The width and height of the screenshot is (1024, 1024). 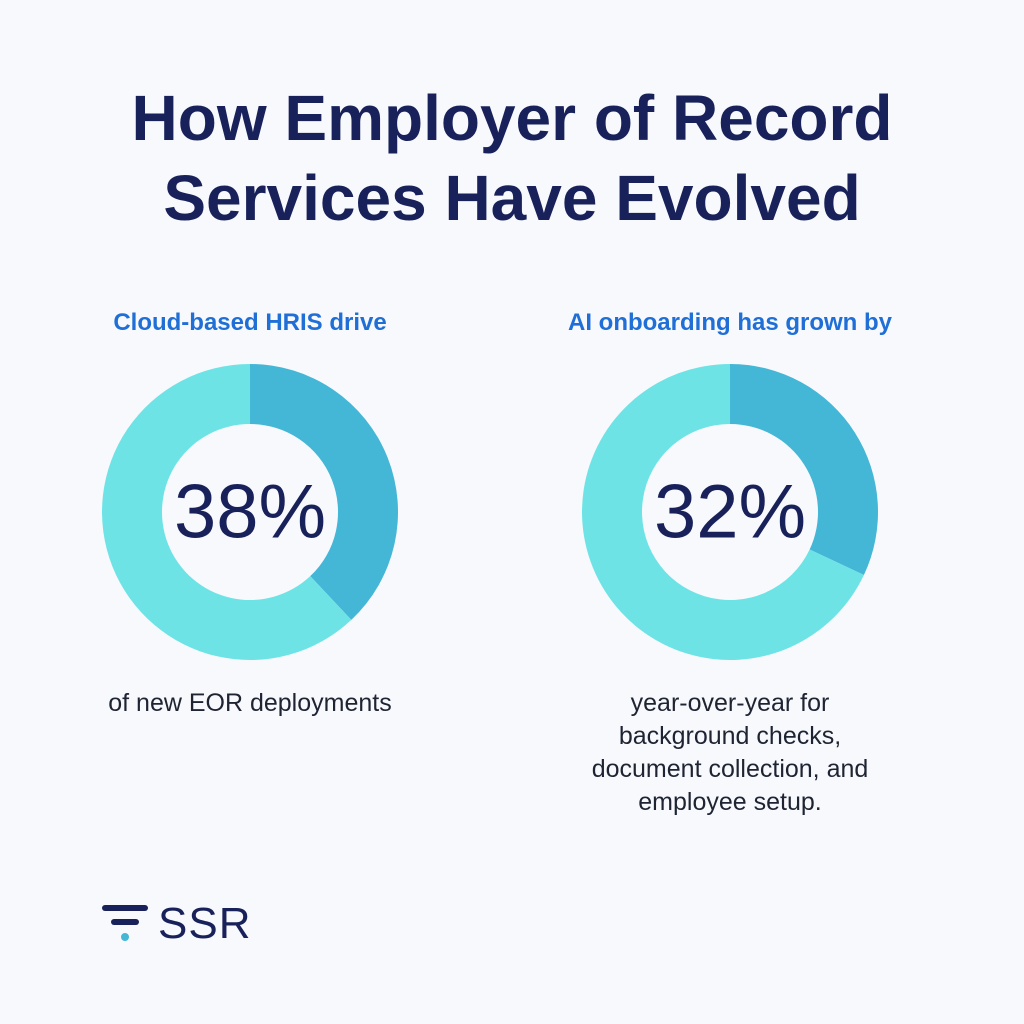 What do you see at coordinates (512, 198) in the screenshot?
I see `title-line-2: Services Have Evolved` at bounding box center [512, 198].